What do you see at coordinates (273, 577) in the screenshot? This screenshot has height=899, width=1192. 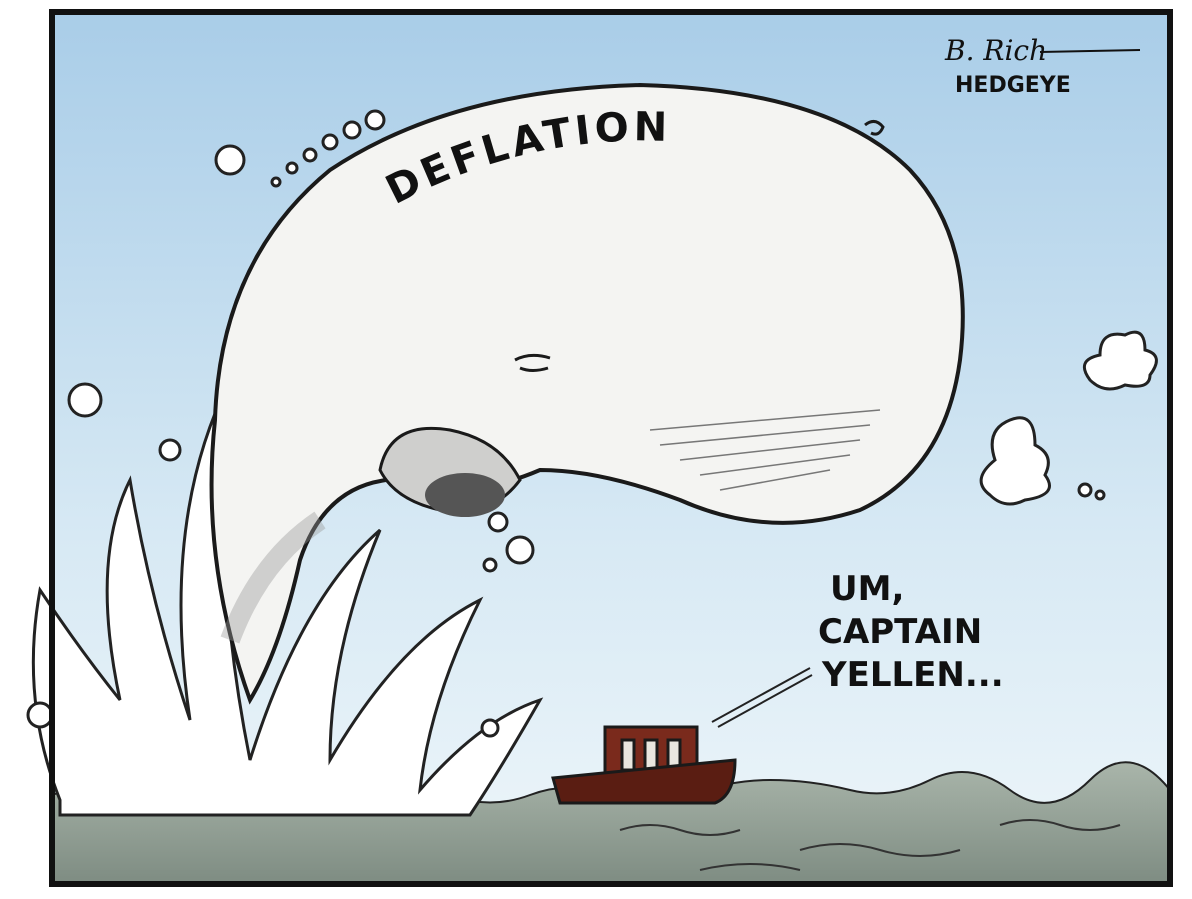 I see `whale-shading` at bounding box center [273, 577].